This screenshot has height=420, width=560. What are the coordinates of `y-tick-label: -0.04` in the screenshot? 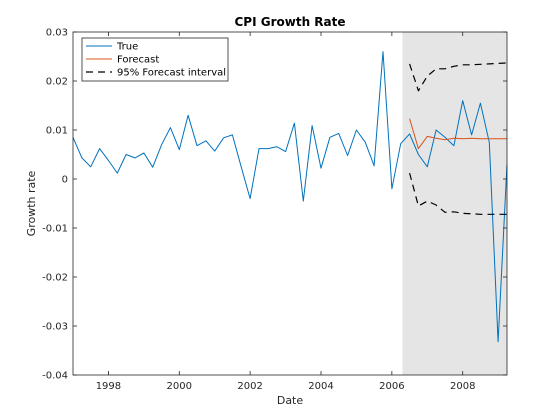 It's located at (55, 376).